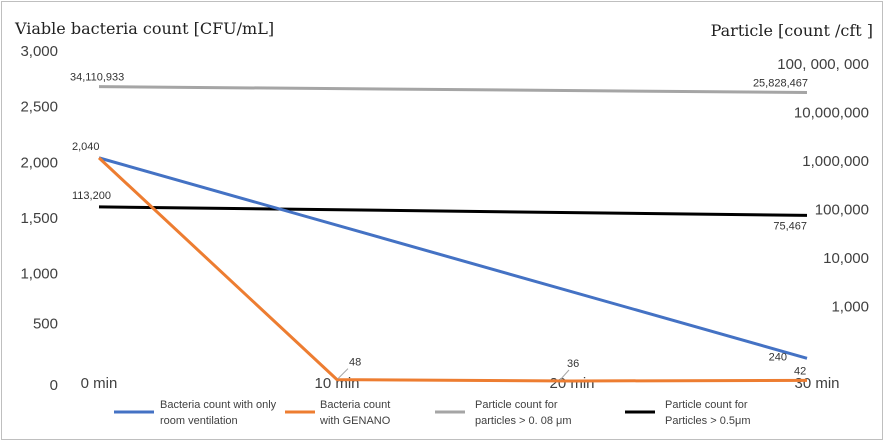  What do you see at coordinates (846, 258) in the screenshot?
I see `right-tick-label: 10,000` at bounding box center [846, 258].